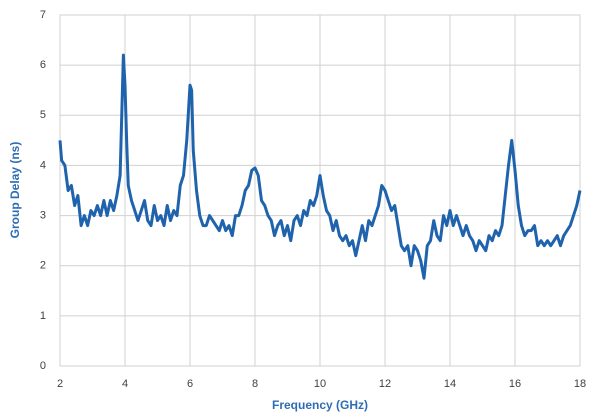 This screenshot has width=596, height=415. Describe the element at coordinates (450, 384) in the screenshot. I see `x-tick-label: 14` at that location.